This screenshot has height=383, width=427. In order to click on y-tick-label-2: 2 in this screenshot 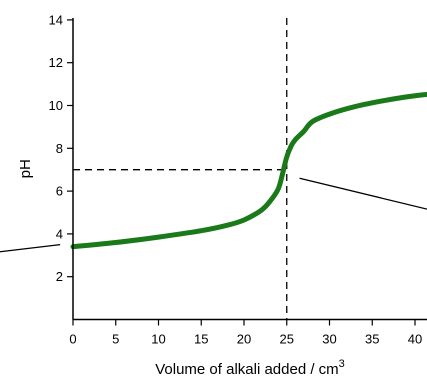, I will do `click(59, 276)`.